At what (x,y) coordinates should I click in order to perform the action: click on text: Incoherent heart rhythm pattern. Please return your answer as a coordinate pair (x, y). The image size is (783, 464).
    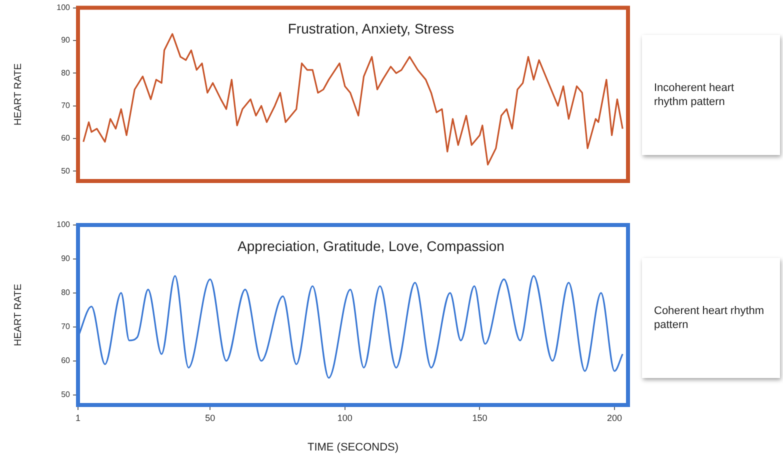
    Looking at the image, I should click on (711, 95).